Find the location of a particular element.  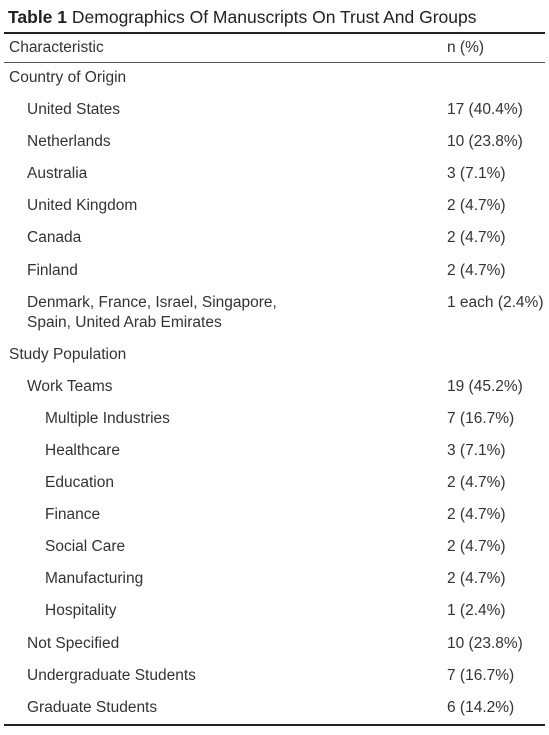

row-label: United Kingdom is located at coordinates (82, 206).